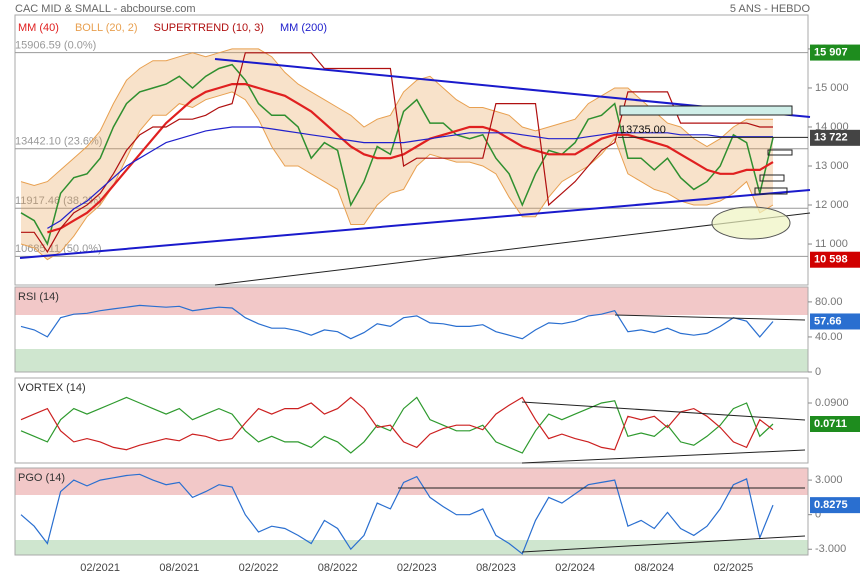 The image size is (860, 580). What do you see at coordinates (832, 205) in the screenshot?
I see `y-tick-label: 12 000` at bounding box center [832, 205].